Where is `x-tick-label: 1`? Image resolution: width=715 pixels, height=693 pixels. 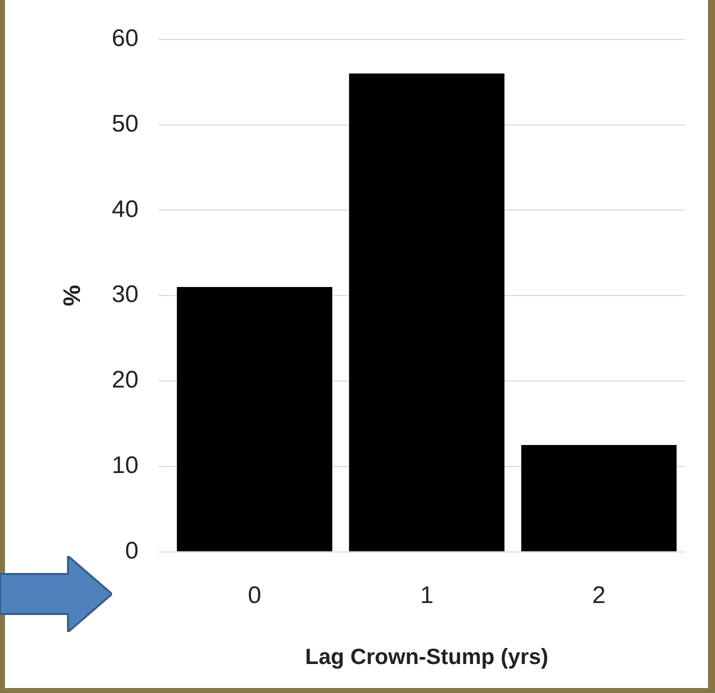 x-tick-label: 1 is located at coordinates (427, 595).